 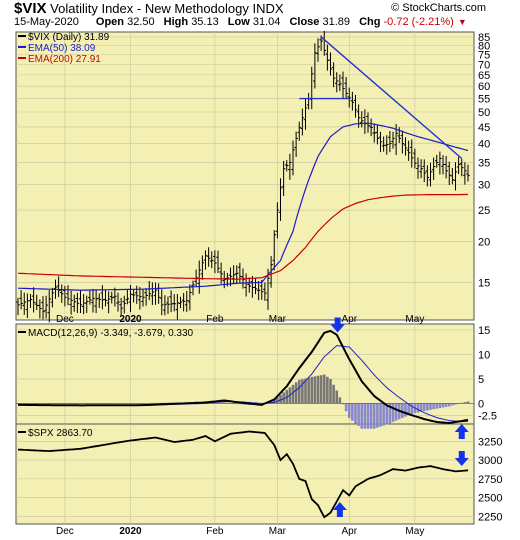 What do you see at coordinates (55, 433) in the screenshot?
I see `legend-spx: $SPX 2863.70` at bounding box center [55, 433].